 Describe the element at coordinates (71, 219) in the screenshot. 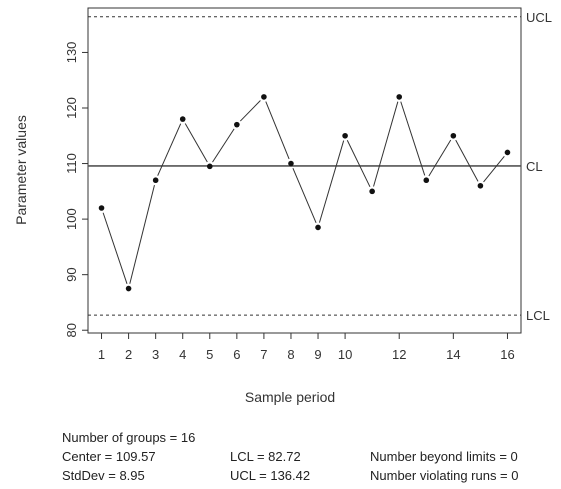

I see `y-tick-label: 100` at that location.